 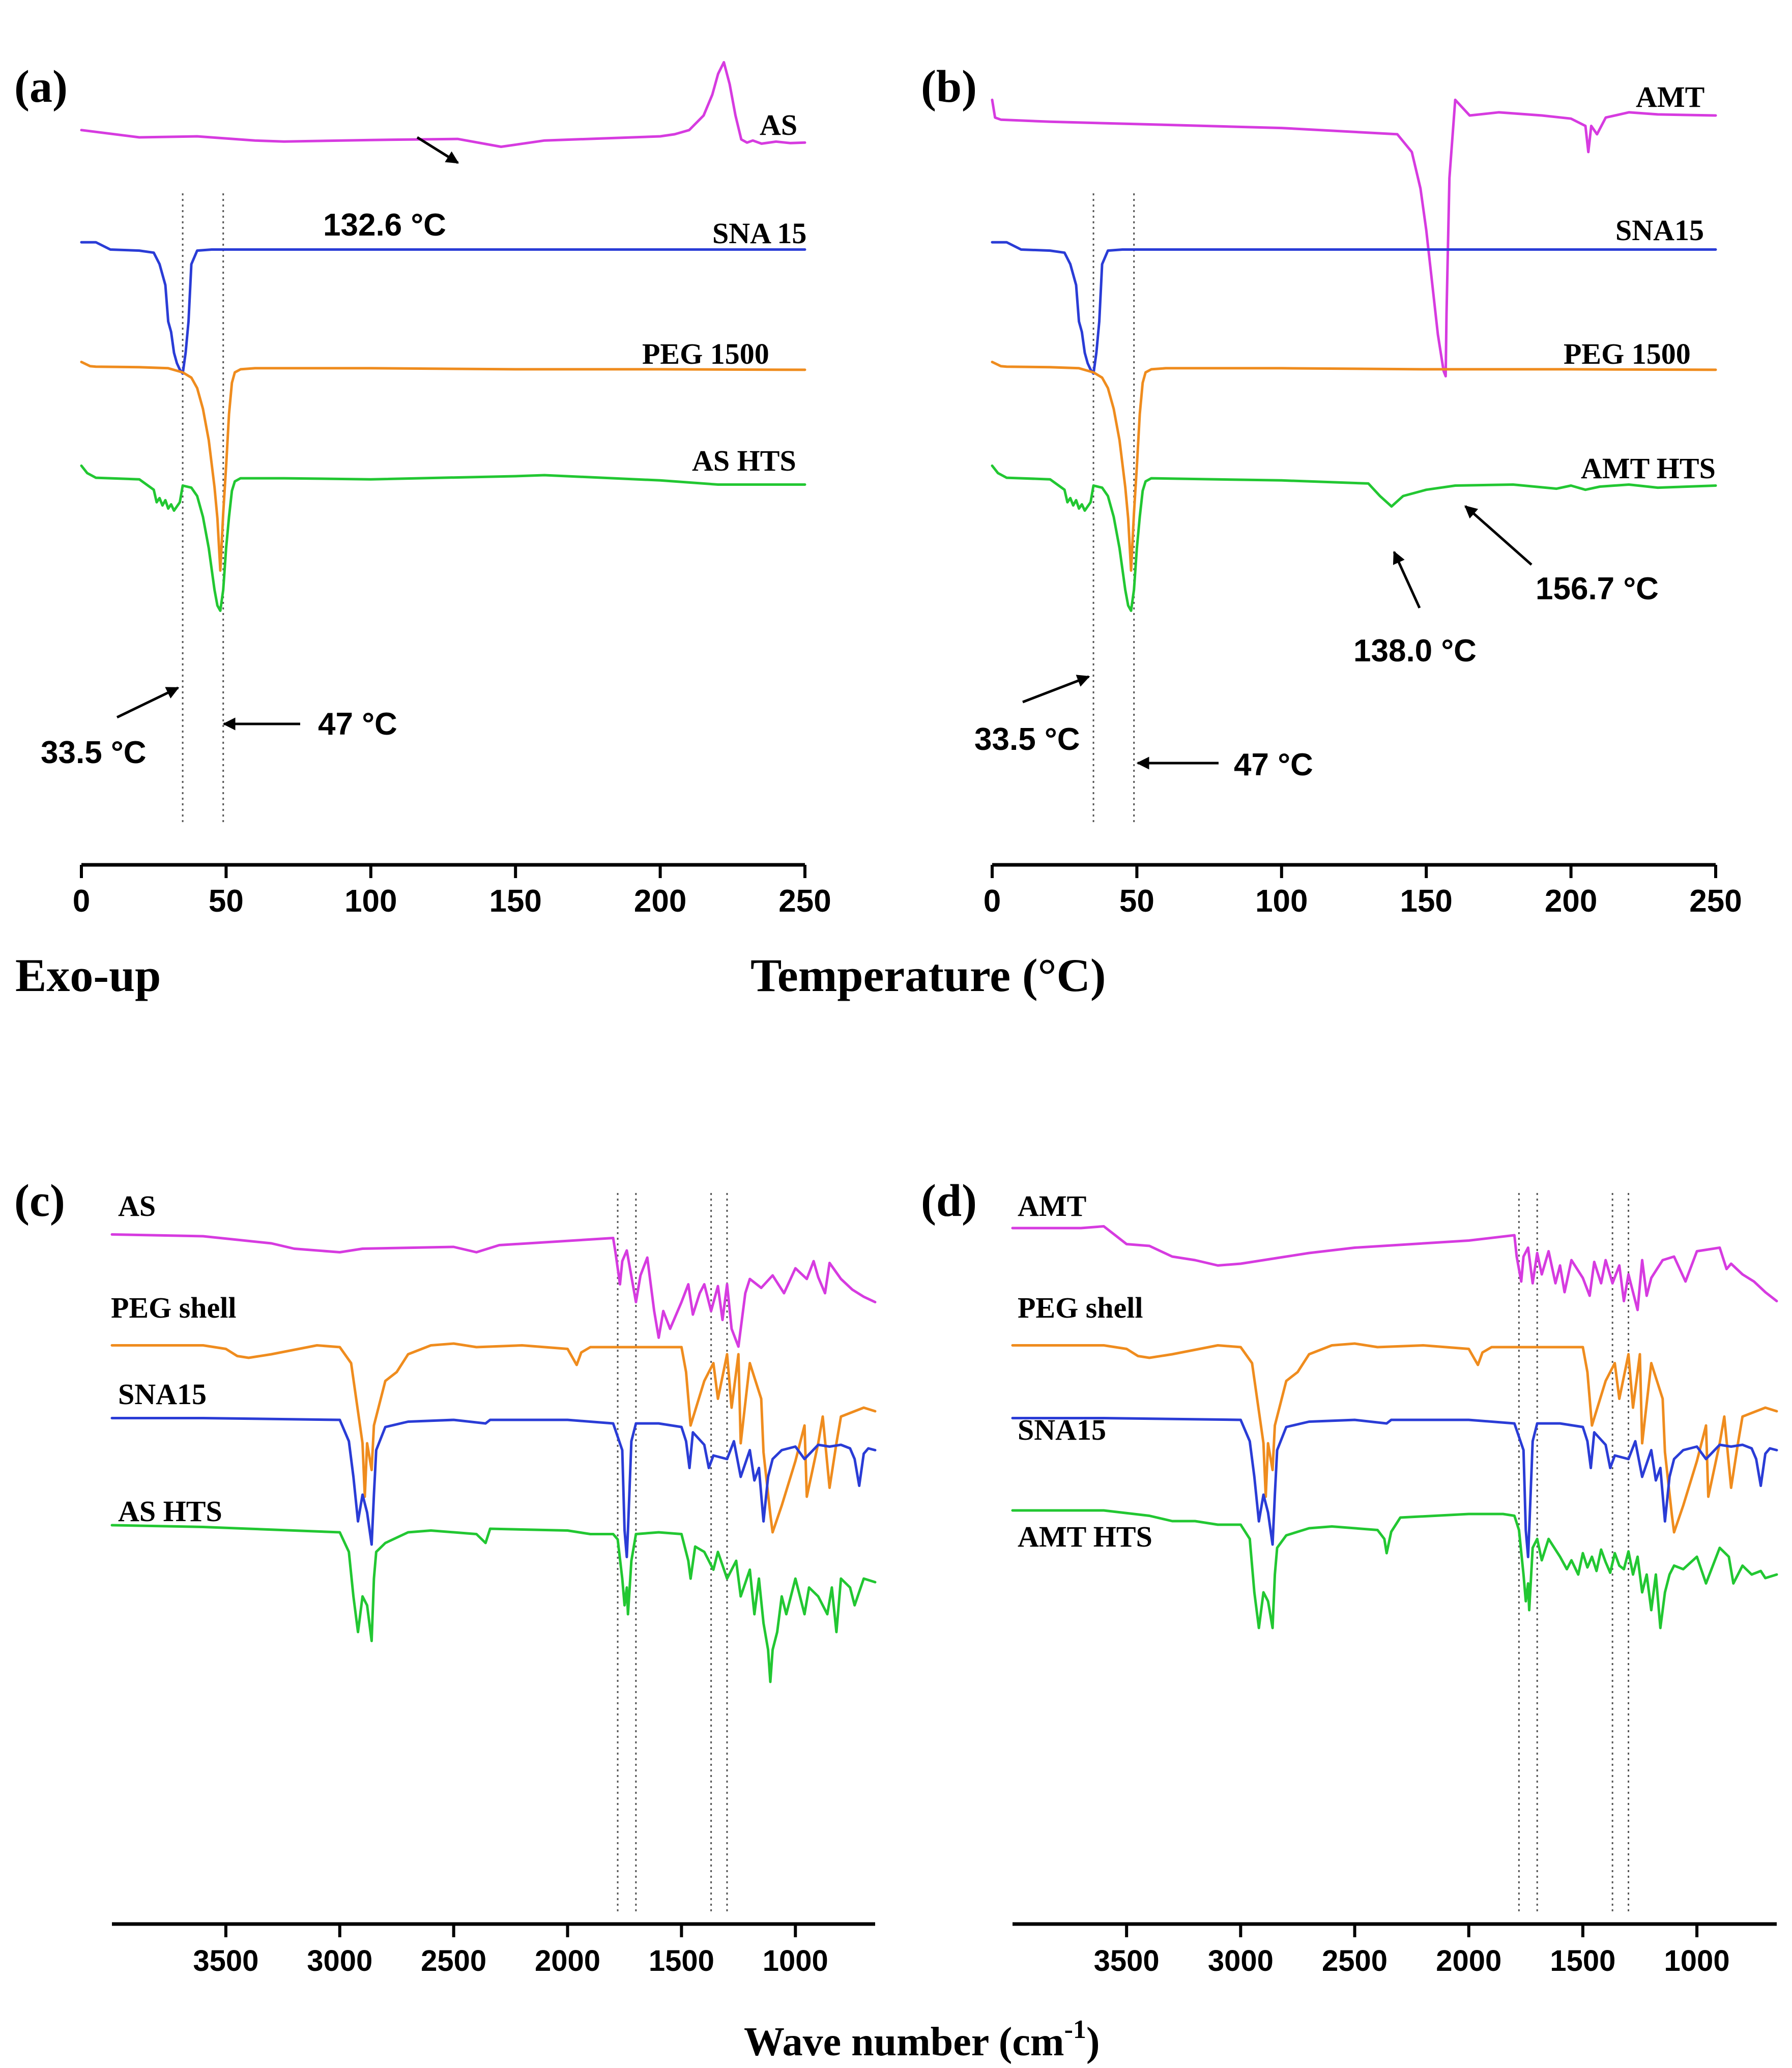 I want to click on x-tick-label-a-50: 50, so click(x=226, y=901).